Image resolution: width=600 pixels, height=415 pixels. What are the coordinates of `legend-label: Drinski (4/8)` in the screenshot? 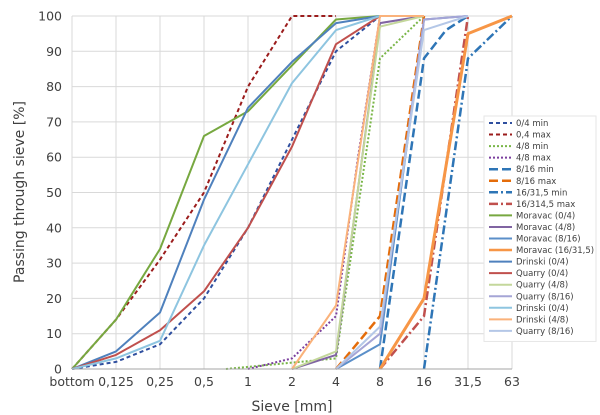 It's located at (542, 320).